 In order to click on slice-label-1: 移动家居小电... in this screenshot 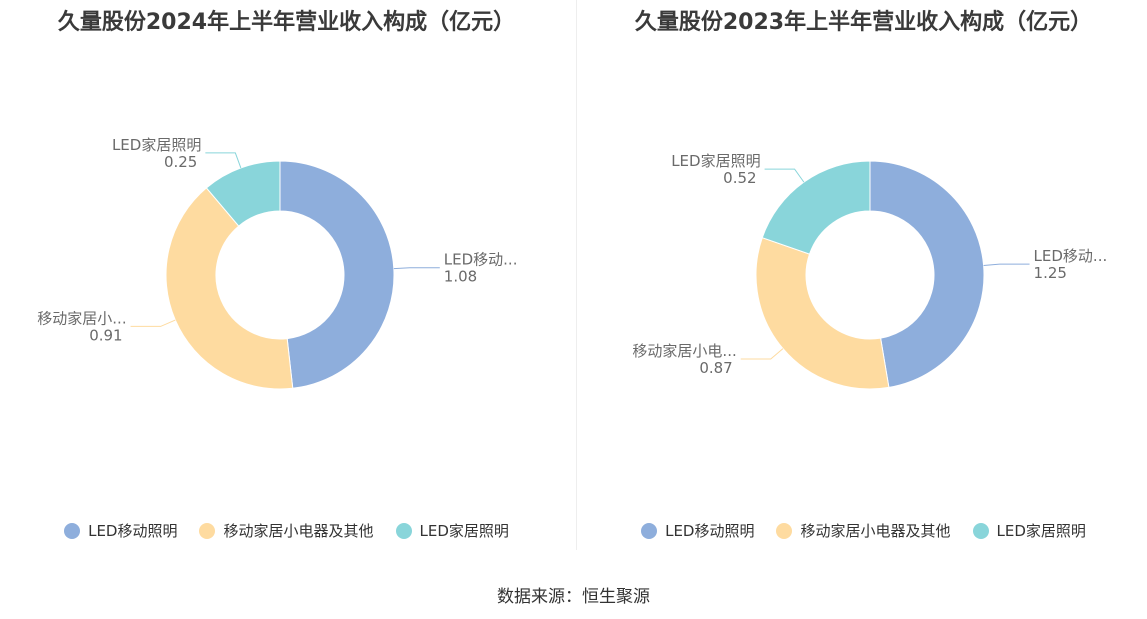, I will do `click(684, 351)`.